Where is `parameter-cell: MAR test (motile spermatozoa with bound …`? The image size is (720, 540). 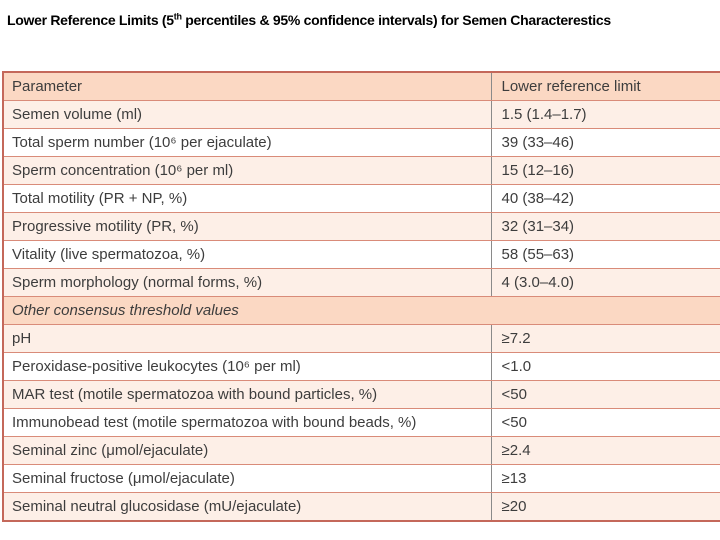 parameter-cell: MAR test (motile spermatozoa with bound … is located at coordinates (247, 394).